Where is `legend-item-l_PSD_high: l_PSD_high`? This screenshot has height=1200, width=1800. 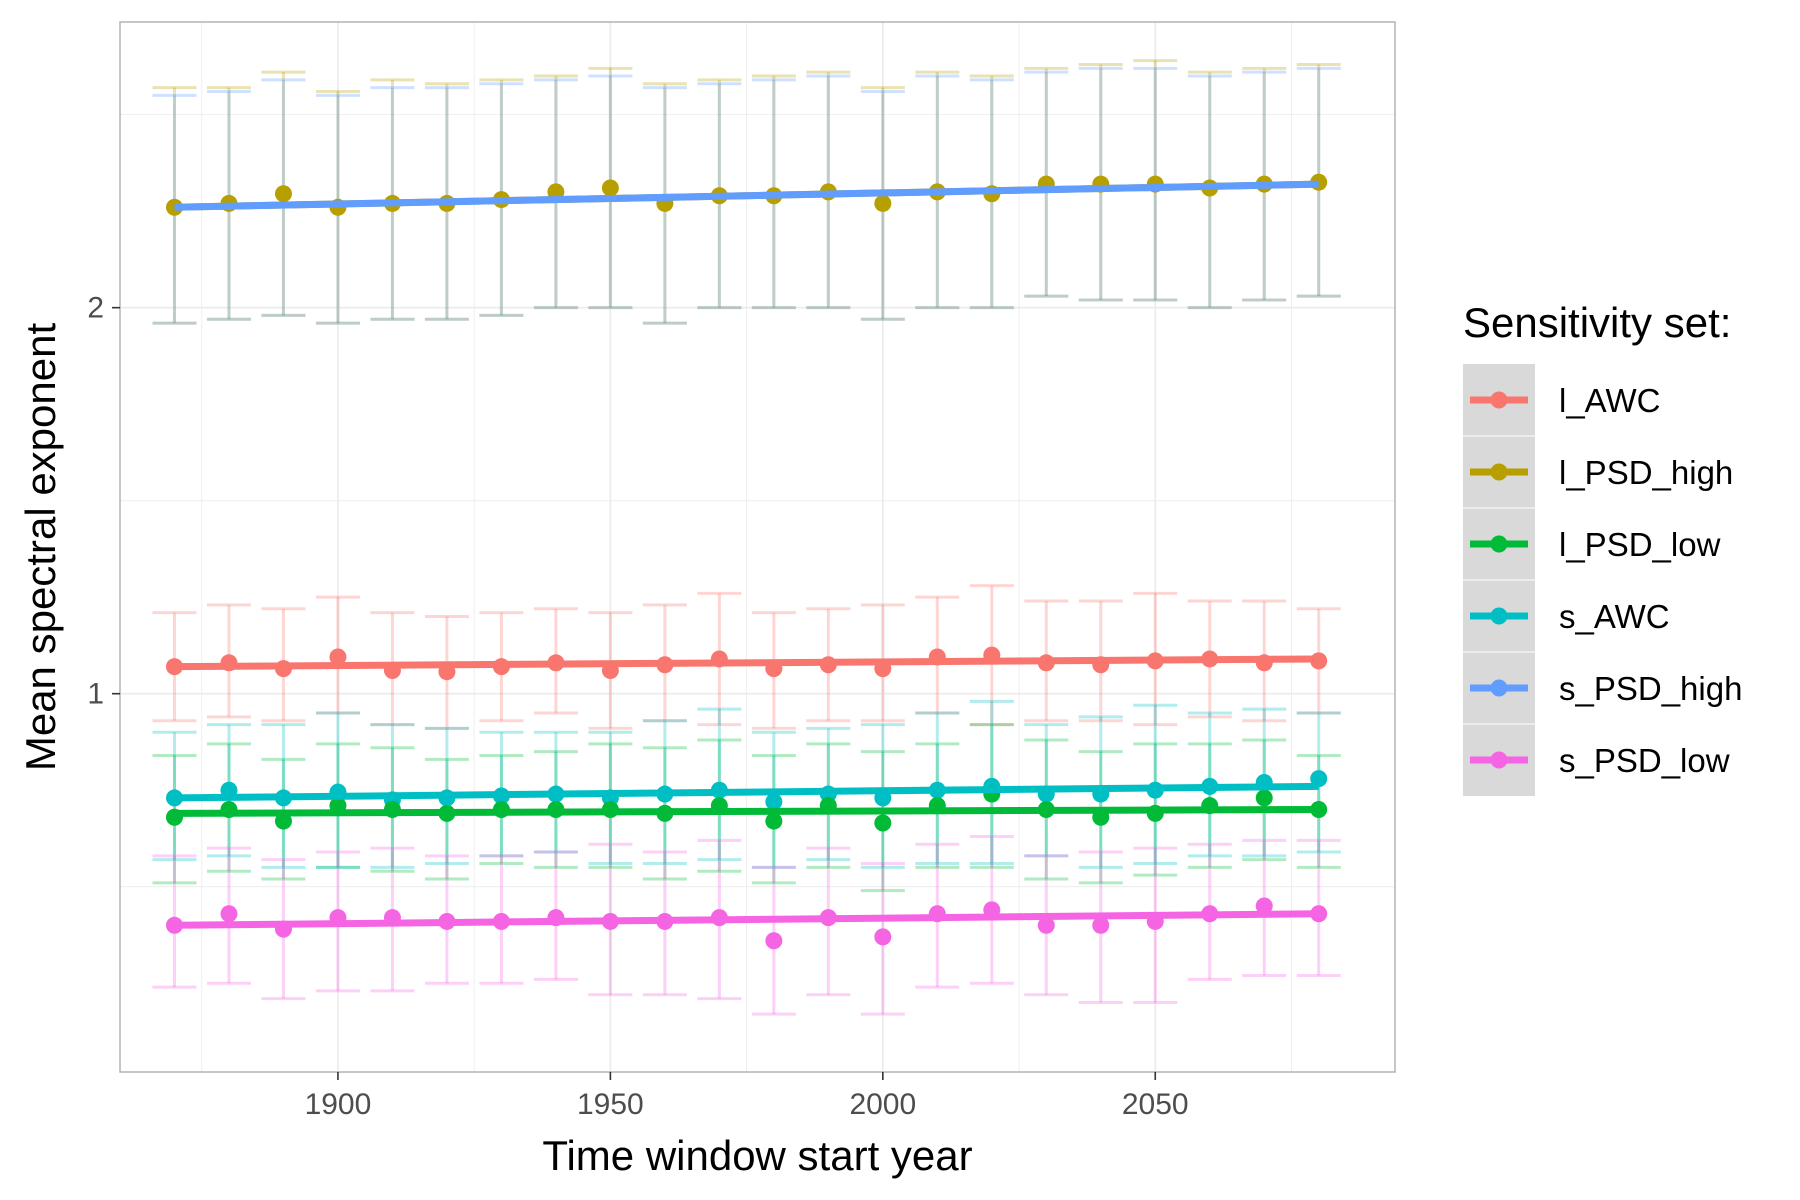 legend-item-l_PSD_high: l_PSD_high is located at coordinates (1598, 463).